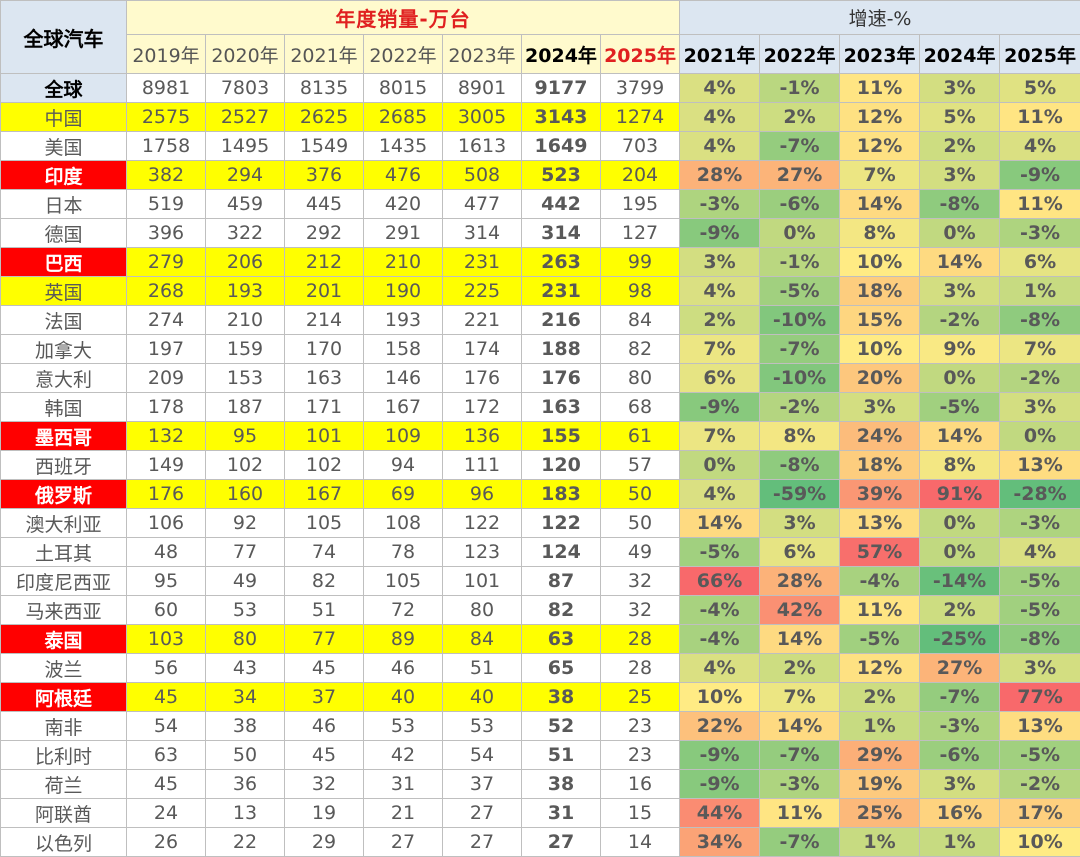 Image resolution: width=1080 pixels, height=857 pixels. I want to click on country-name: 法国, so click(64, 320).